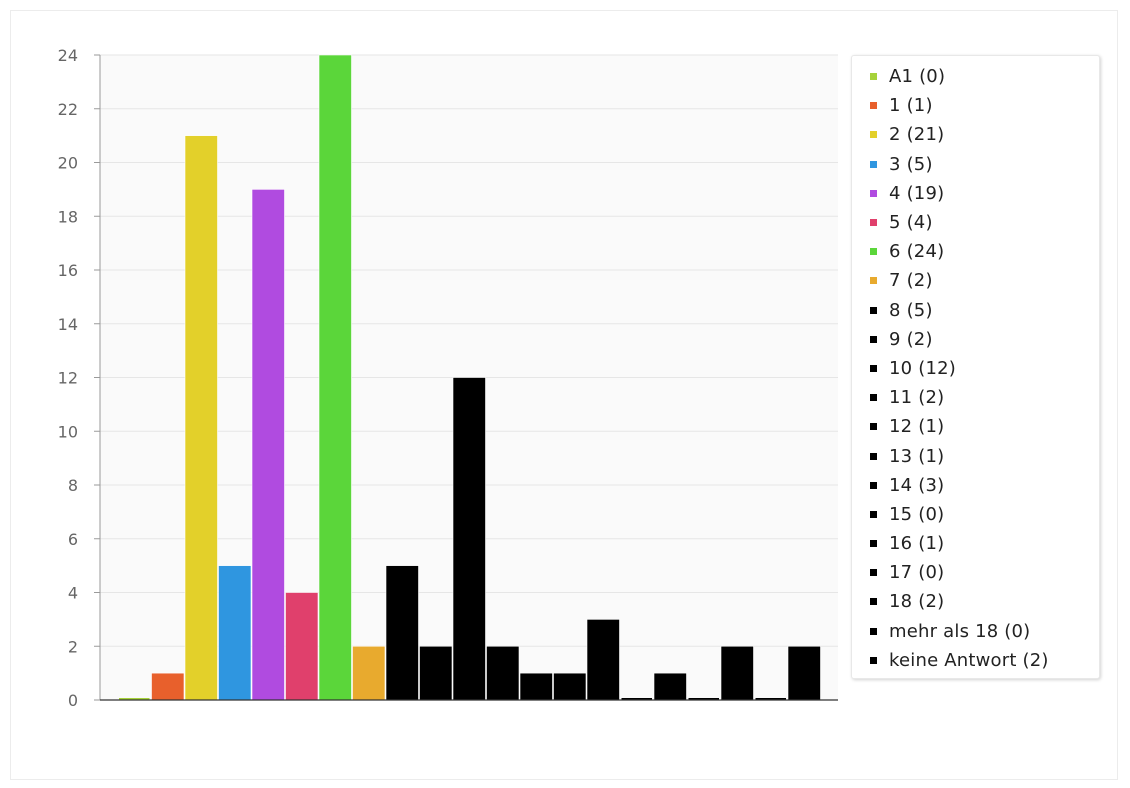  Describe the element at coordinates (68, 324) in the screenshot. I see `y-tick-label: 14` at that location.